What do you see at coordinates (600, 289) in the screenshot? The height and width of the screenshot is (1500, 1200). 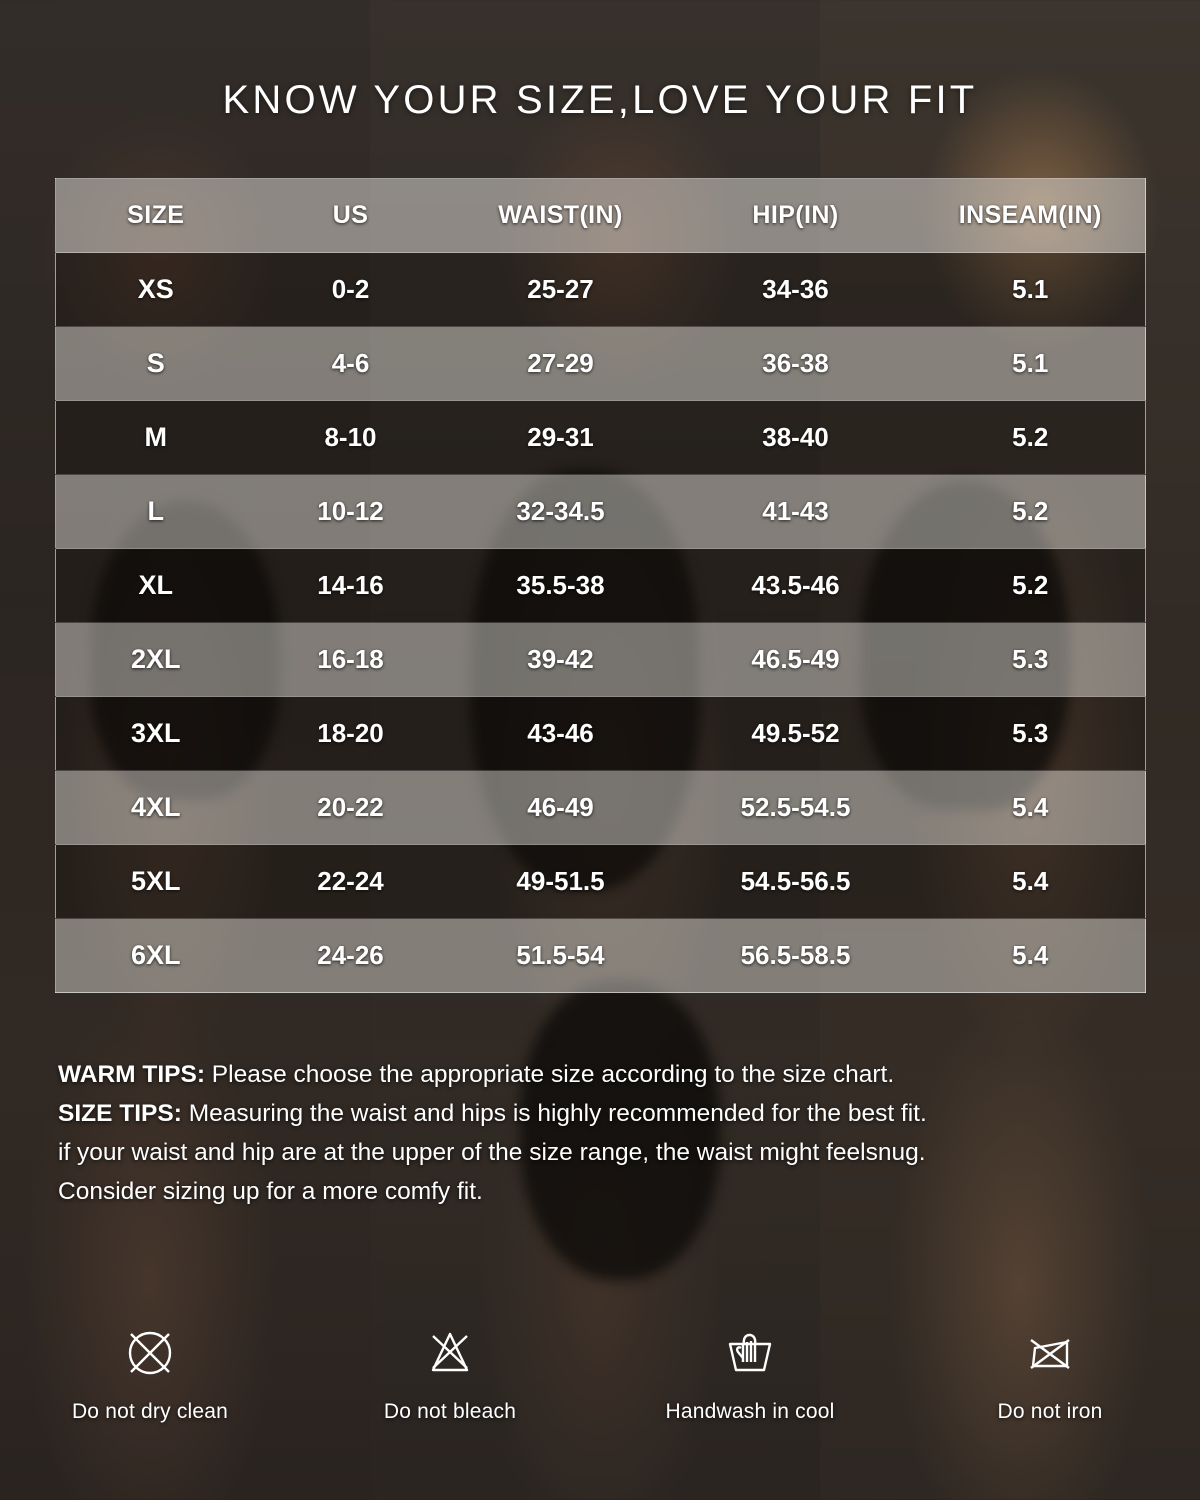 I see `table-row: XS 0-2 25-27 34-36 5.1` at bounding box center [600, 289].